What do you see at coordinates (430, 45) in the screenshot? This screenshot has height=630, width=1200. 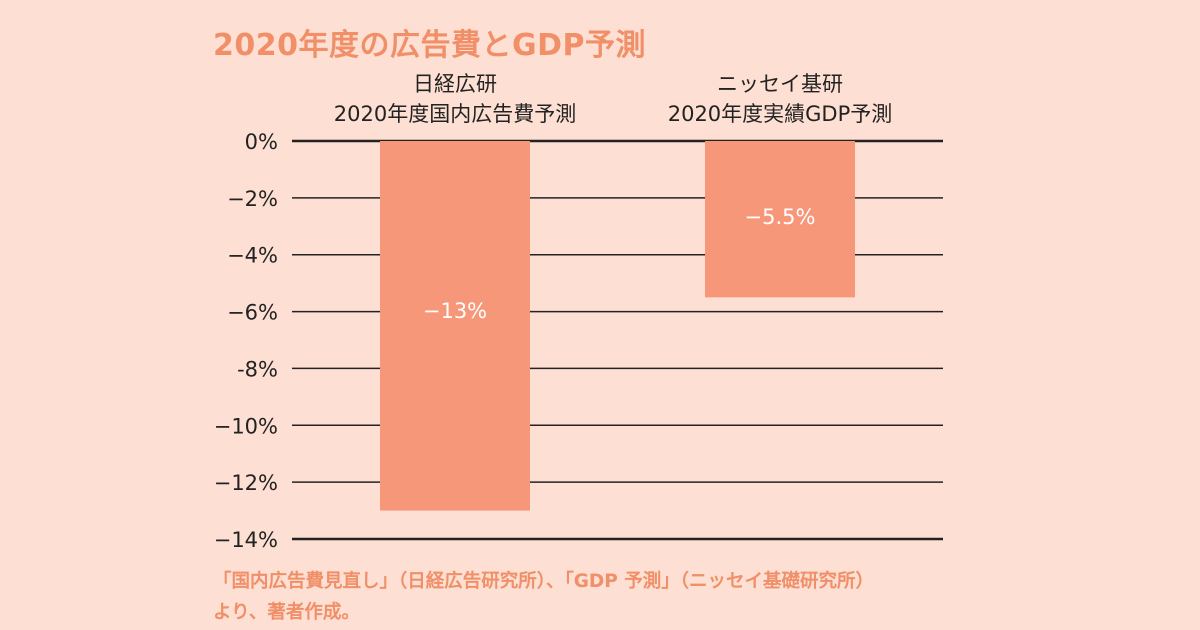 I see `chart-title: 2020年度の広告費とGDP予測` at bounding box center [430, 45].